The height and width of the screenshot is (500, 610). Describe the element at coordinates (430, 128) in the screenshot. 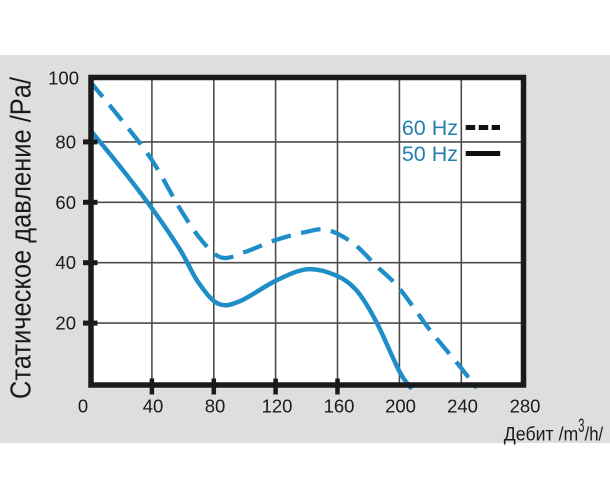

I see `svg-text: 60 Hz` at that location.